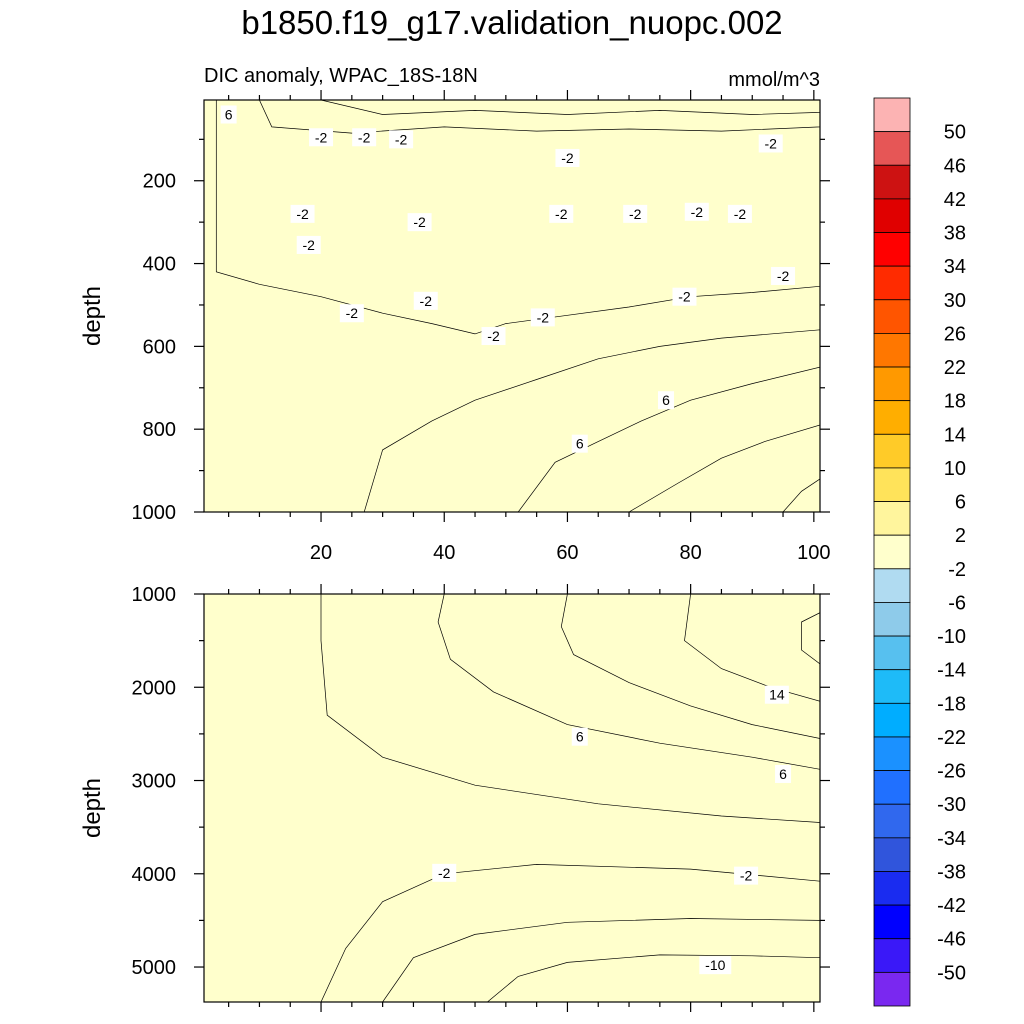  What do you see at coordinates (955, 435) in the screenshot?
I see `colorbar-label: 14` at bounding box center [955, 435].